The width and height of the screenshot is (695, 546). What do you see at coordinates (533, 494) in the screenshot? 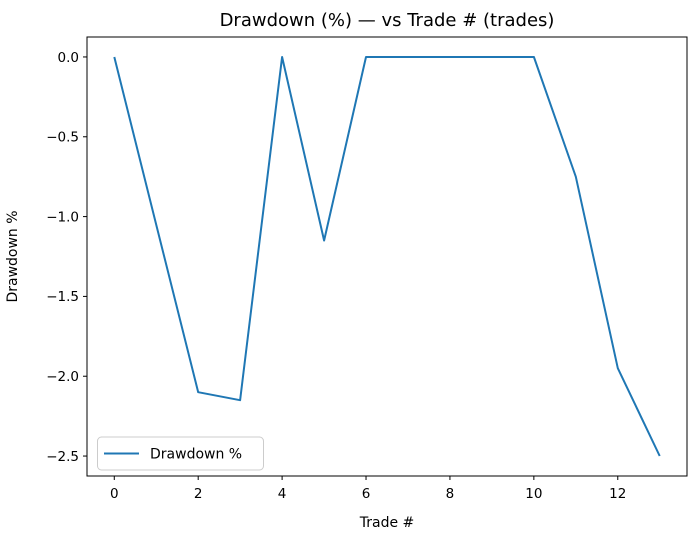
I see `x-tick-label: 10` at bounding box center [533, 494].